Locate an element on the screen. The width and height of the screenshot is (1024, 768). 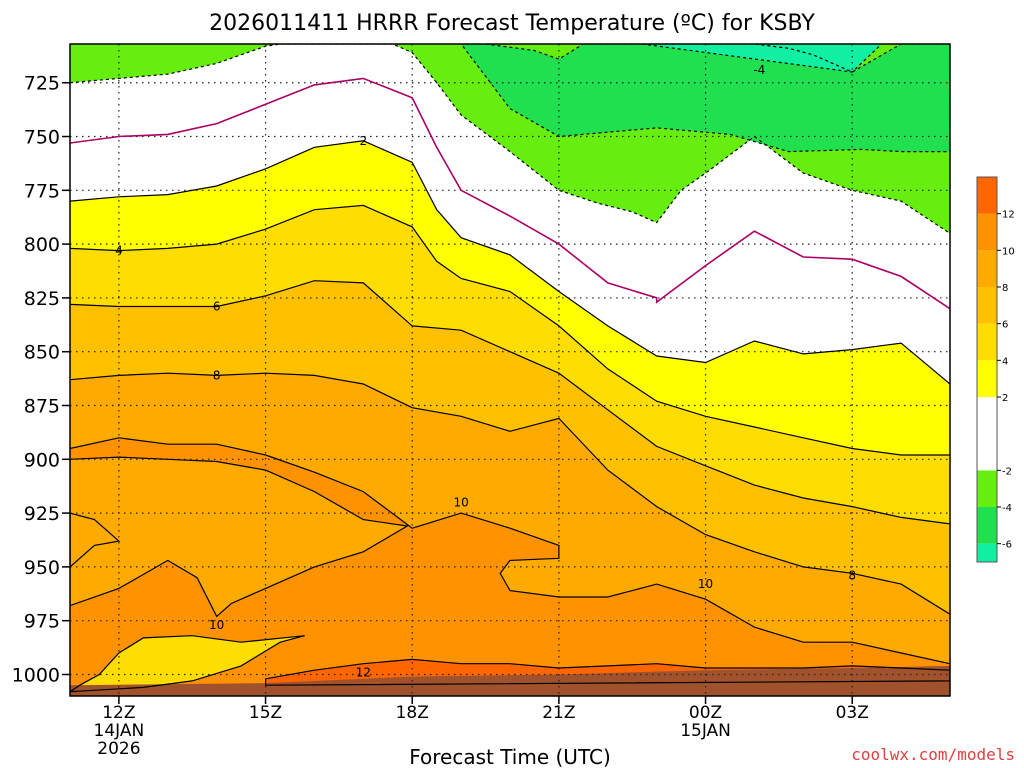
x-tick-label-12-0: 12Z is located at coordinates (118, 713).